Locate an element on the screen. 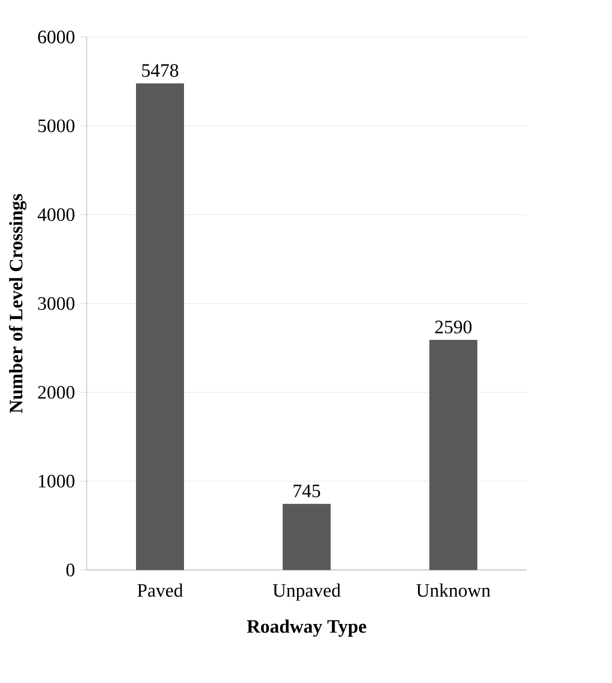 The width and height of the screenshot is (612, 683). y-tick-label: 6000 is located at coordinates (56, 37).